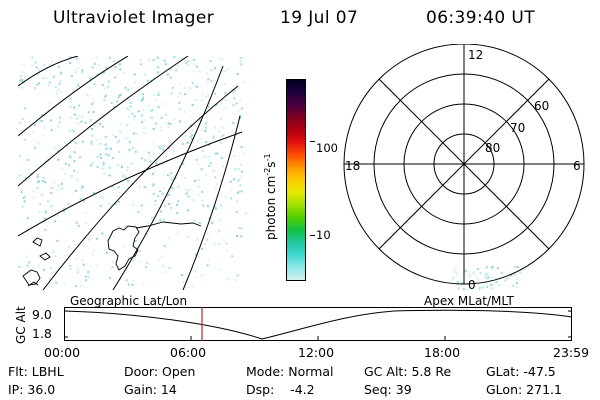 The image size is (600, 400). I want to click on polar-axis-diag2, so click(464, 164).